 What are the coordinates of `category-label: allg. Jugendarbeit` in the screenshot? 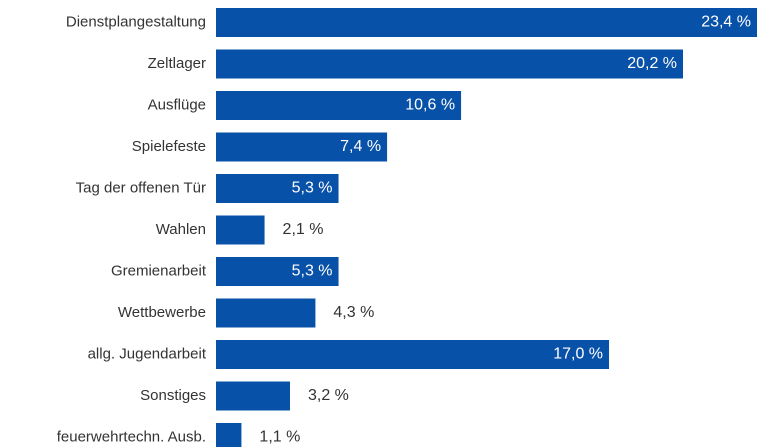 It's located at (147, 353).